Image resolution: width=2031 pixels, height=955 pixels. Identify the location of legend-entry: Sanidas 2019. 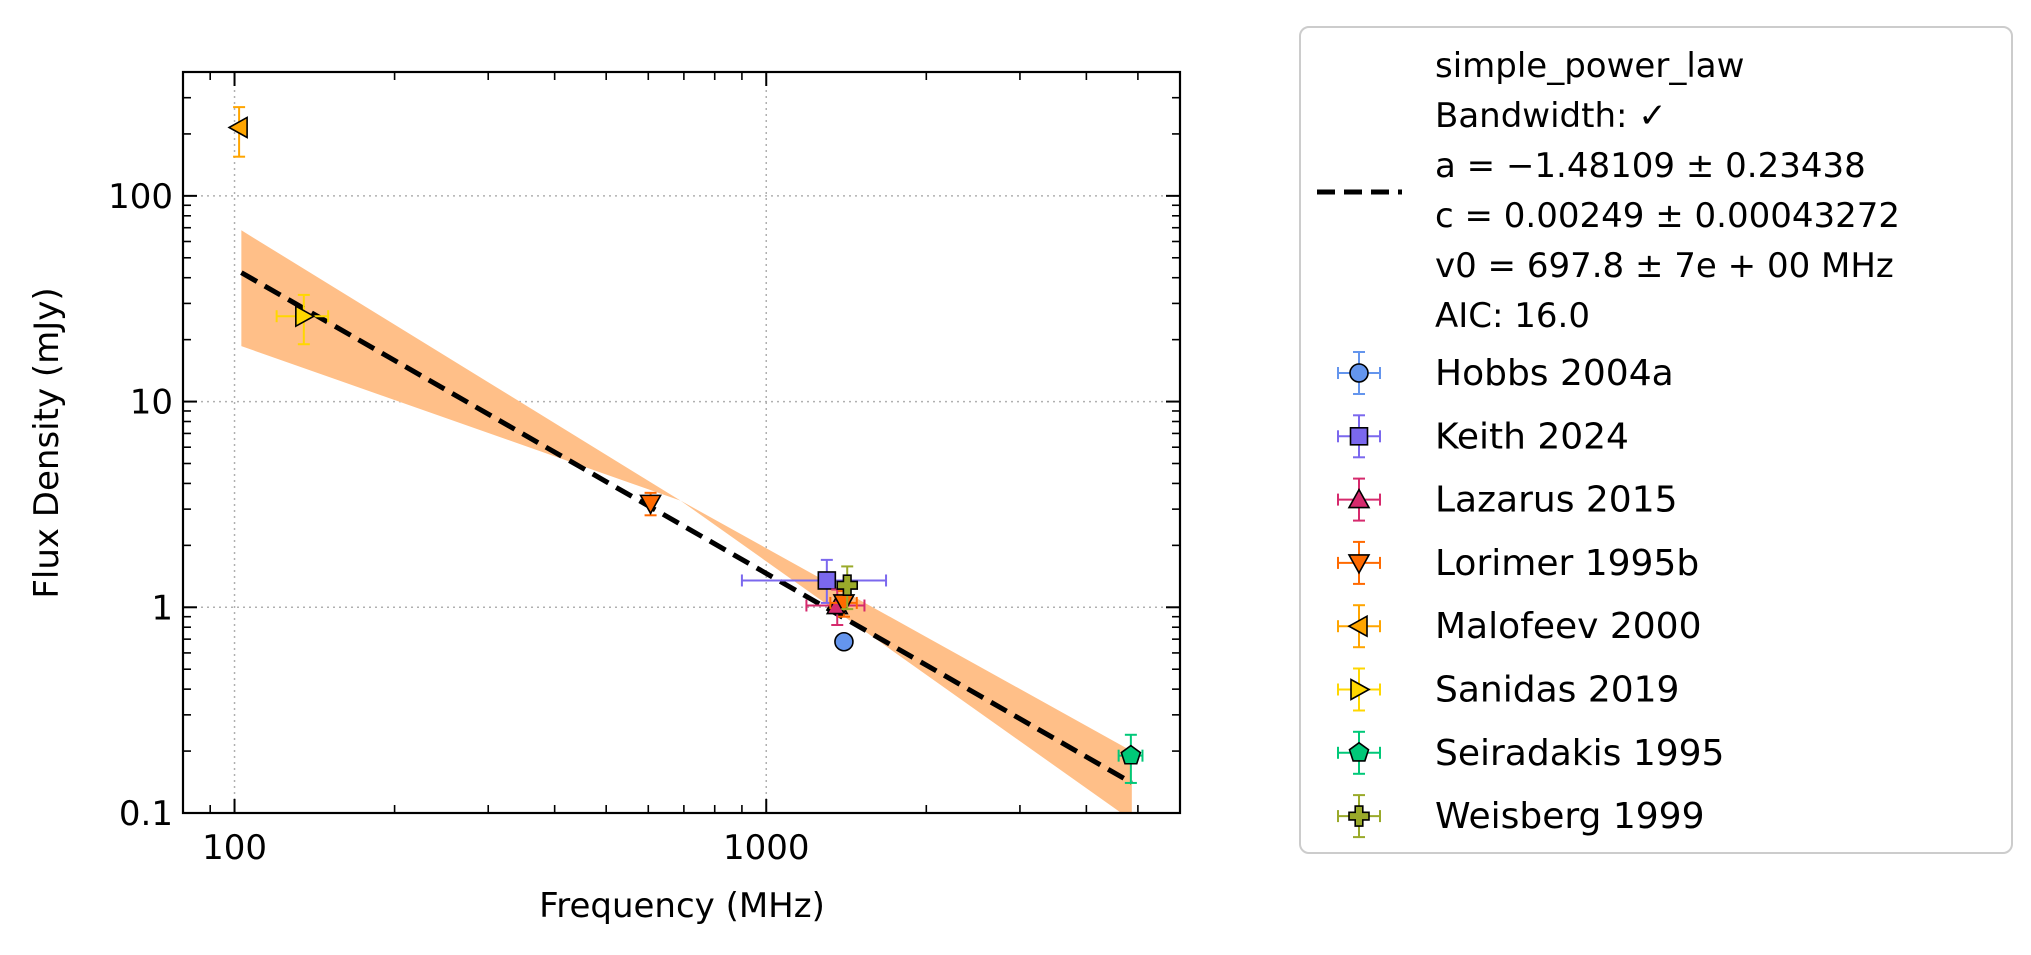
(1508, 689).